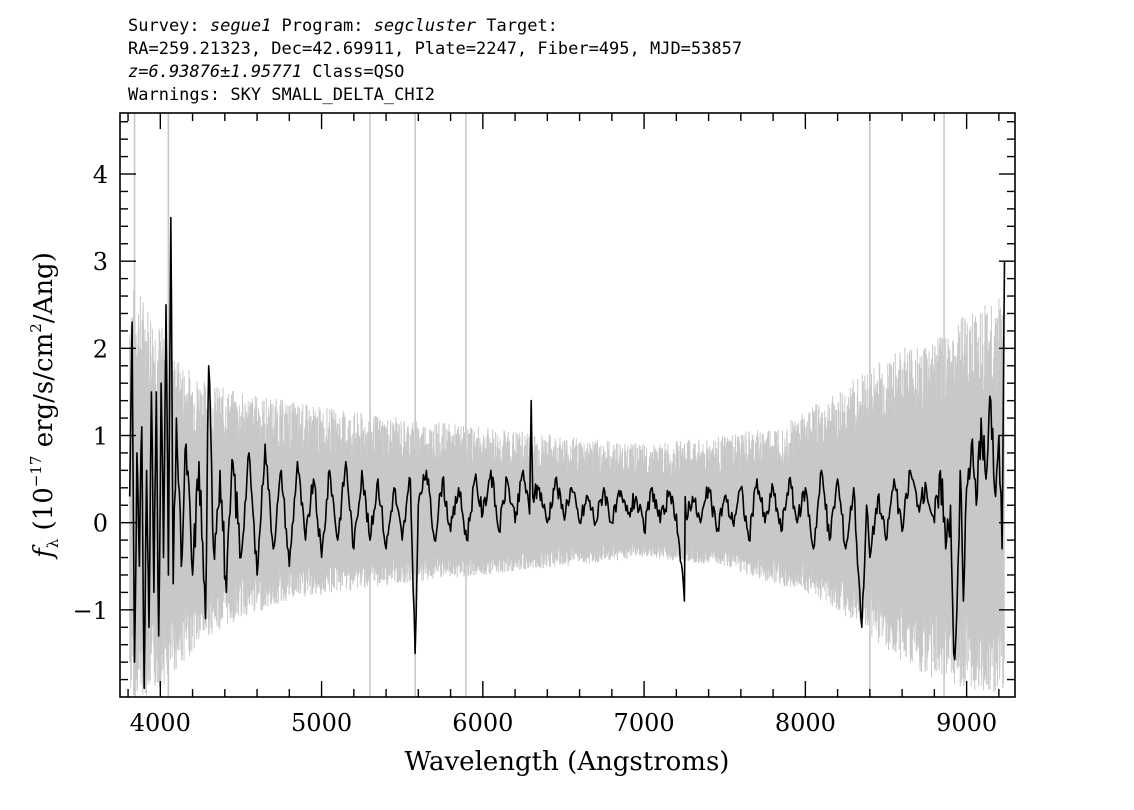 Image resolution: width=1134 pixels, height=810 pixels. What do you see at coordinates (215, 72) in the screenshot?
I see `redshift-value: z=6.93876±1.95771` at bounding box center [215, 72].